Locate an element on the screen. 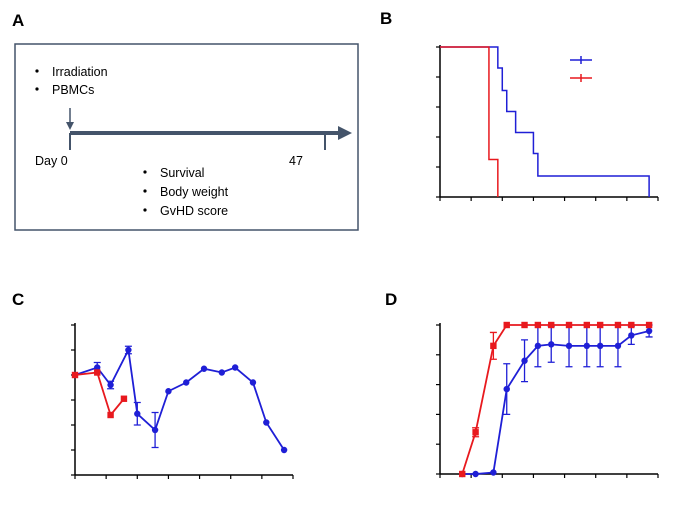 This screenshot has height=521, width=676. survival-chart is located at coordinates (547, 123).